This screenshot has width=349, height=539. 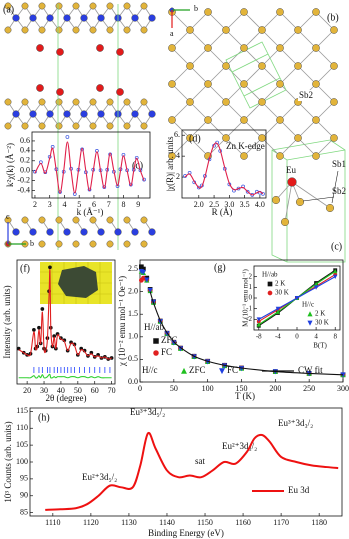 What do you see at coordinates (242, 388) in the screenshot?
I see `x-tick-label: 150` at bounding box center [242, 388].